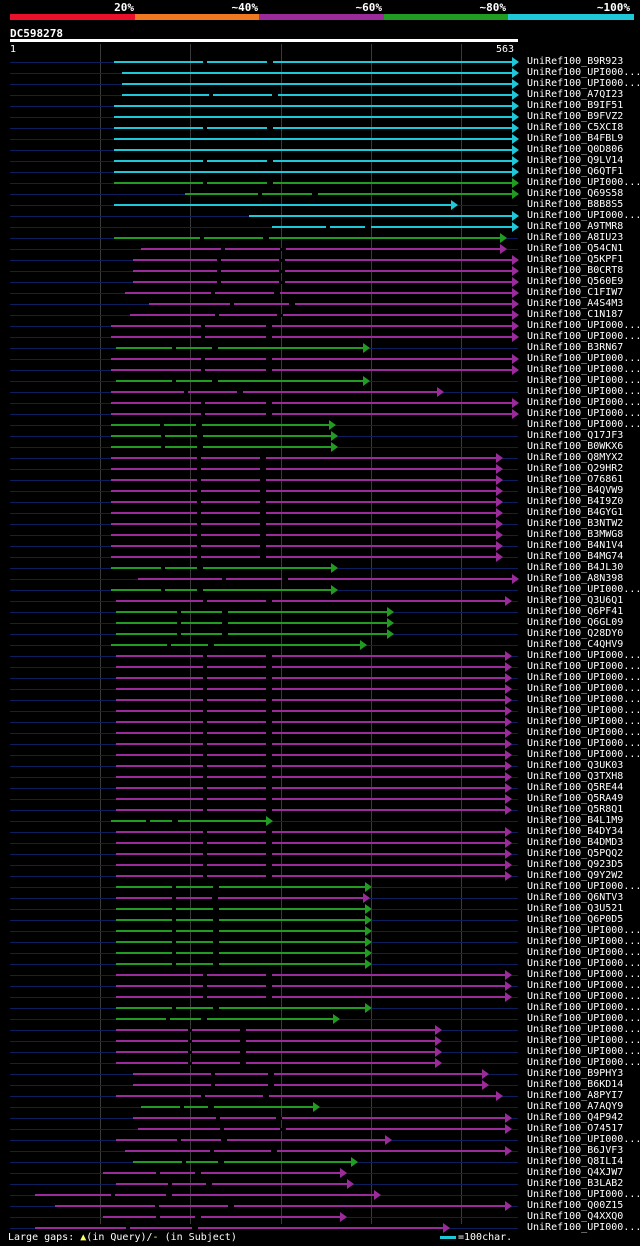  I want to click on hit-row: UniRef100_Q6GL09, so click(320, 623).